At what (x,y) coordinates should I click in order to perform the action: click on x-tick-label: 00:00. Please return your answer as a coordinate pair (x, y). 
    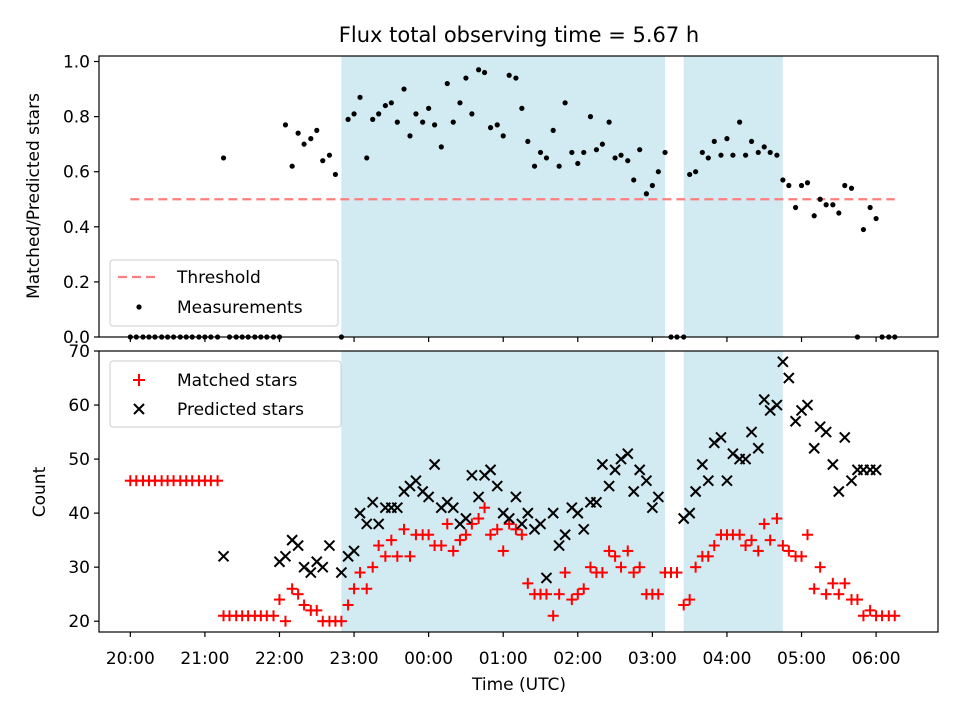
    Looking at the image, I should click on (428, 659).